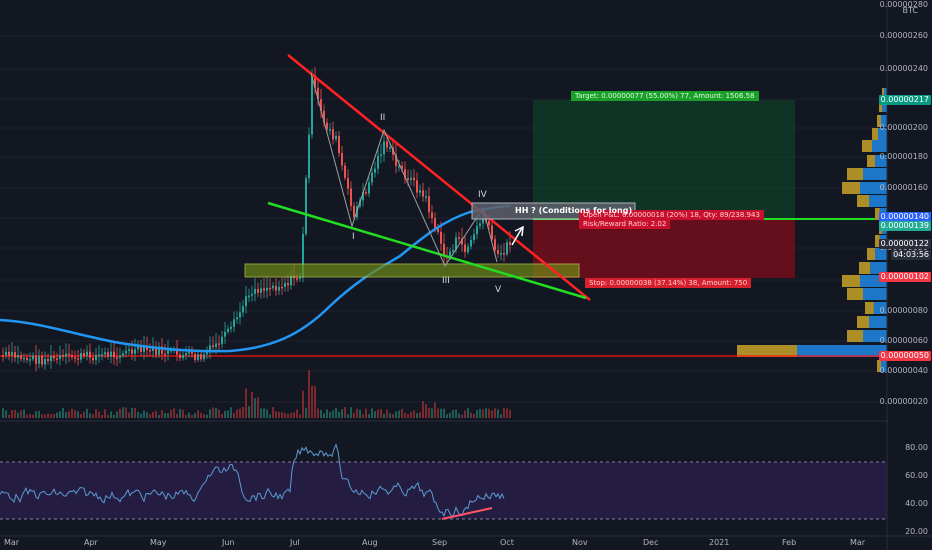  What do you see at coordinates (439, 177) in the screenshot?
I see `resistance-trendline` at bounding box center [439, 177].